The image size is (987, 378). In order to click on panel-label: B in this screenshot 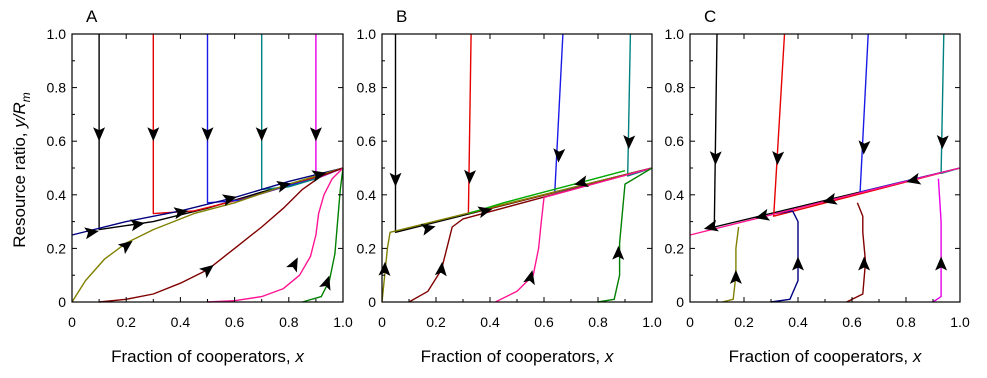, I will do `click(401, 16)`.